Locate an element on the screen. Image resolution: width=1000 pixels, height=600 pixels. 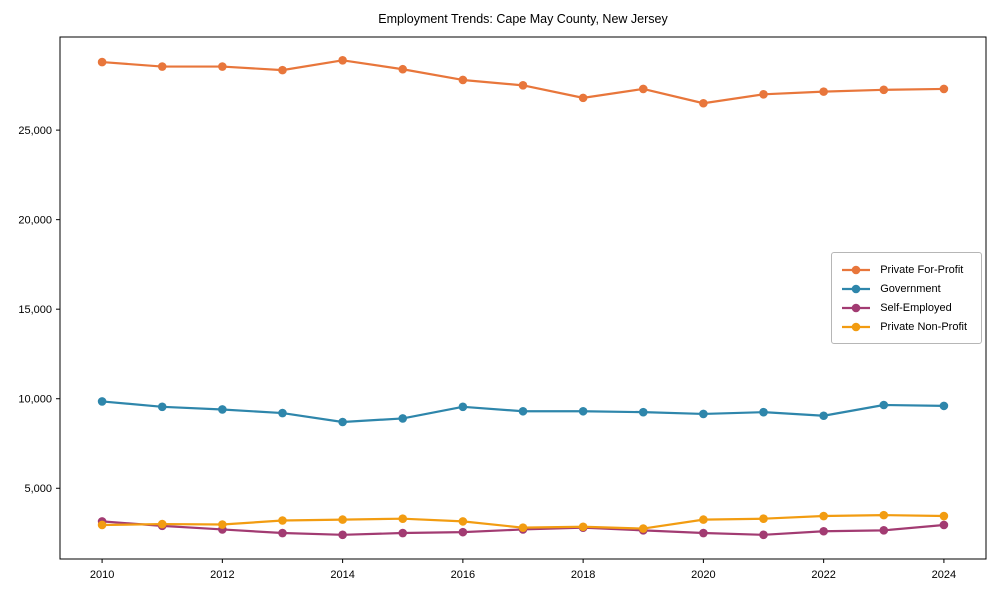
y-tick-label: 15,000 is located at coordinates (35, 310).